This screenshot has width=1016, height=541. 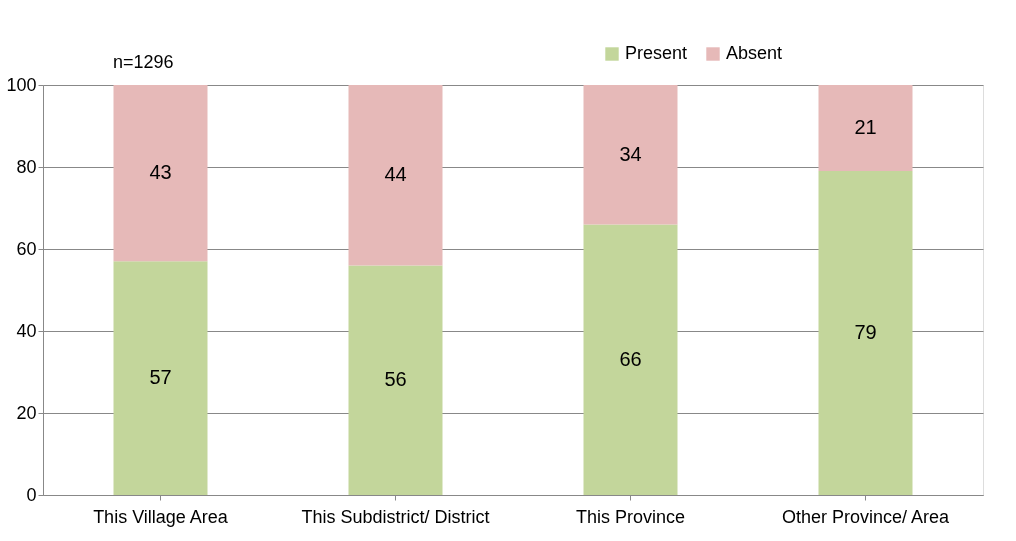 I want to click on data-label: 21, so click(x=865, y=127).